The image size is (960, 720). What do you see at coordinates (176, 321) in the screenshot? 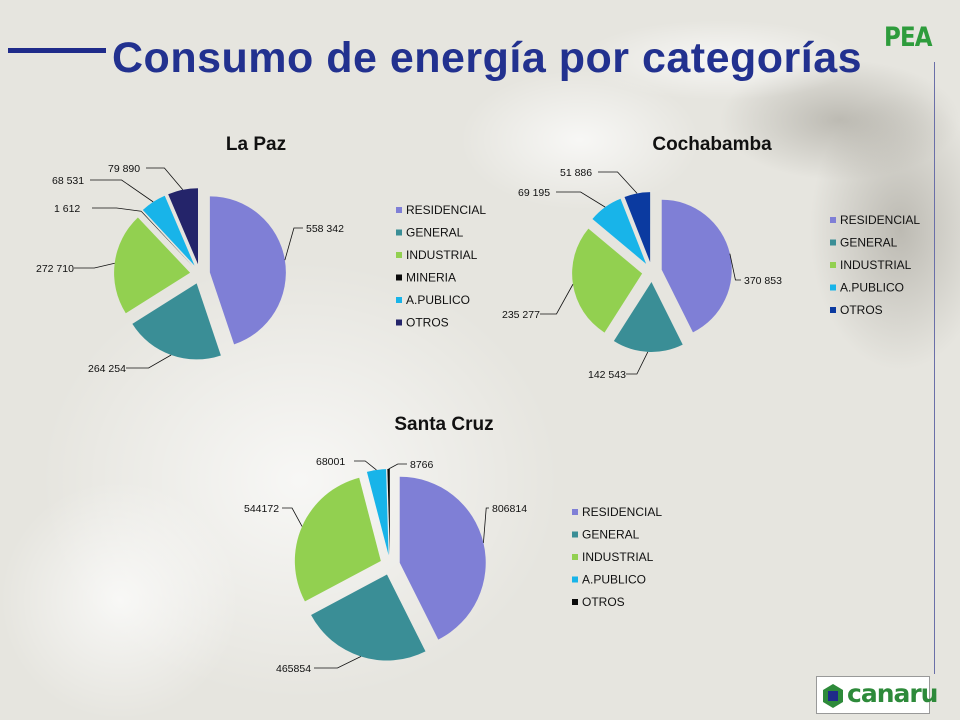
I see `pie-slice-general` at bounding box center [176, 321].